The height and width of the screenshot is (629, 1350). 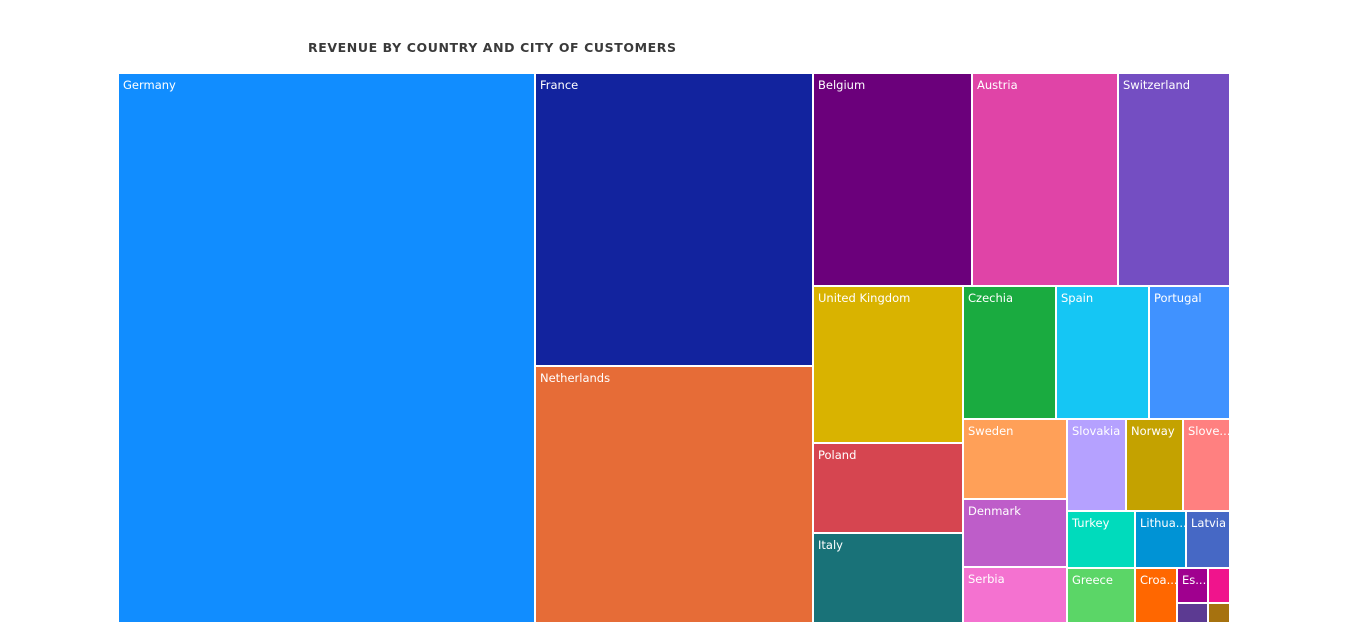 What do you see at coordinates (1096, 431) in the screenshot?
I see `treemap-label-slovakia: Slovakia` at bounding box center [1096, 431].